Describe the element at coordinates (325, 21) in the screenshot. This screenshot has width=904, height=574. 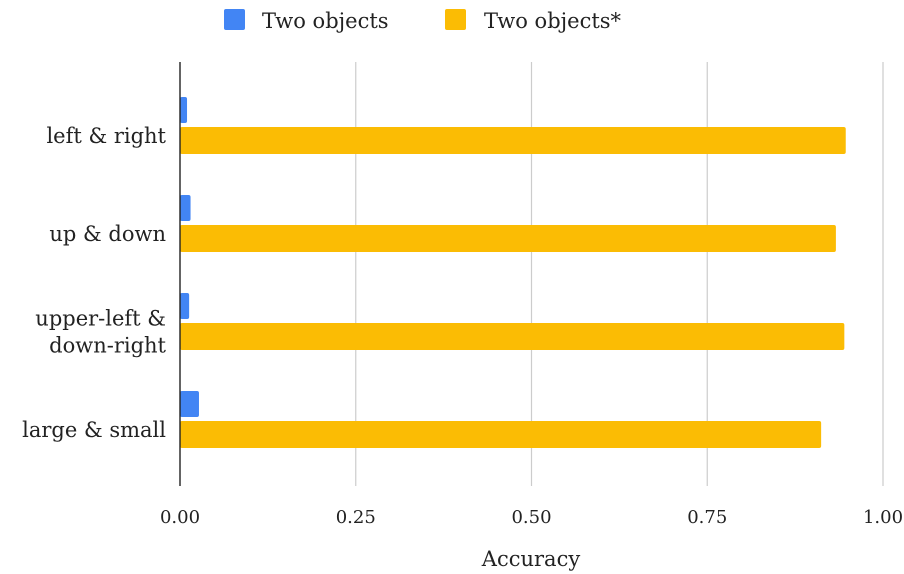
I see `legend-label: Two objects` at that location.